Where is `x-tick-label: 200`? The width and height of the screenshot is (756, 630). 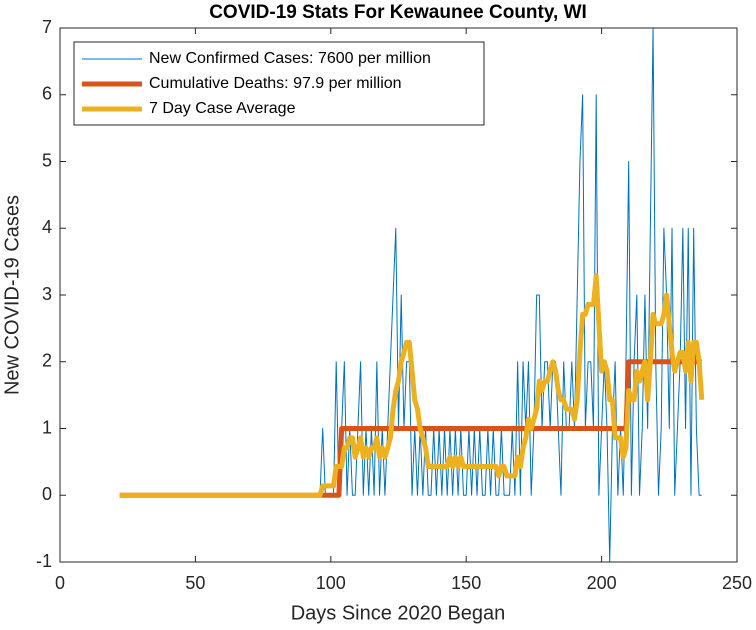
x-tick-label: 200 is located at coordinates (602, 583).